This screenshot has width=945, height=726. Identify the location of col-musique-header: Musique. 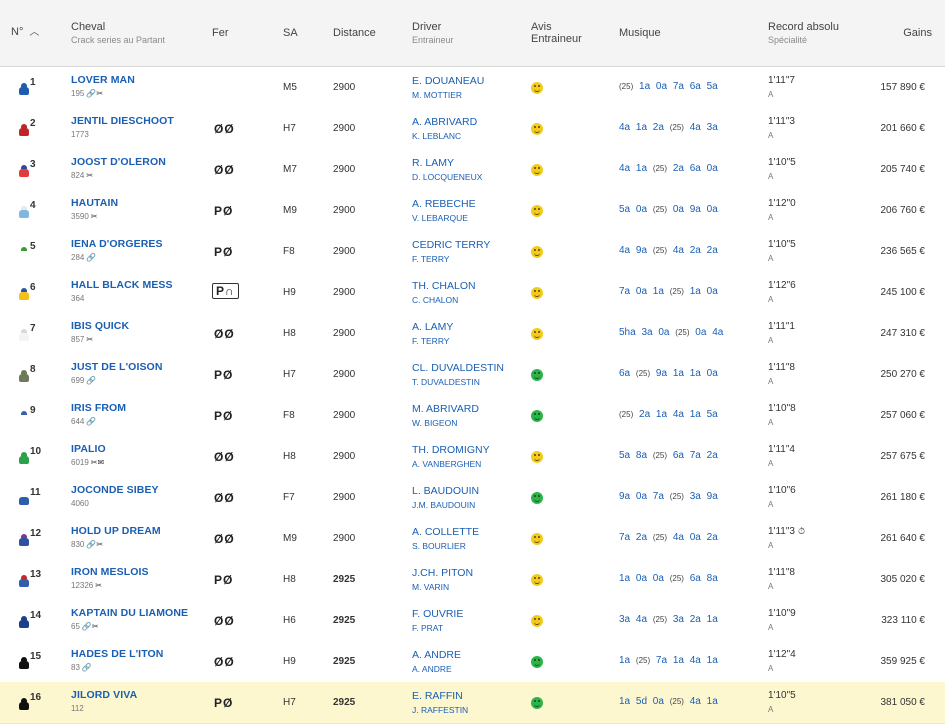
(640, 33).